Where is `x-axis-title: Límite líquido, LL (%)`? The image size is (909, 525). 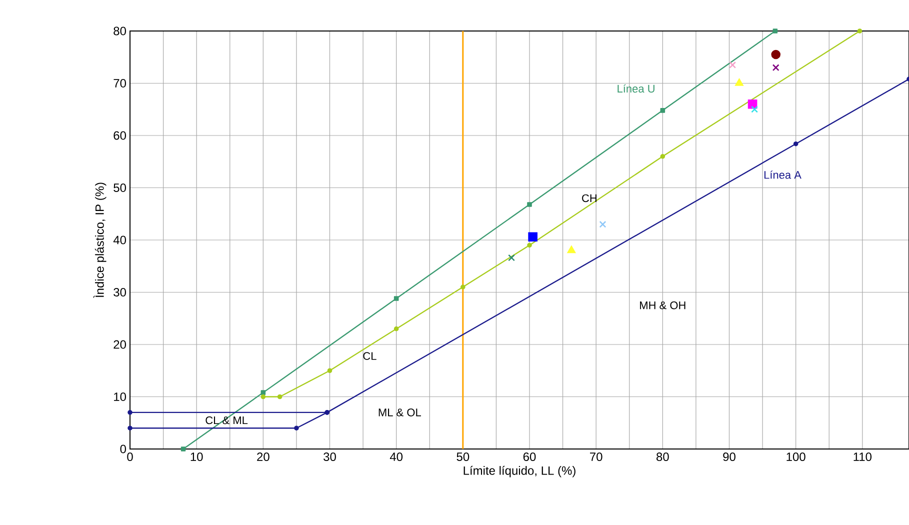 x-axis-title: Límite líquido, LL (%) is located at coordinates (520, 472).